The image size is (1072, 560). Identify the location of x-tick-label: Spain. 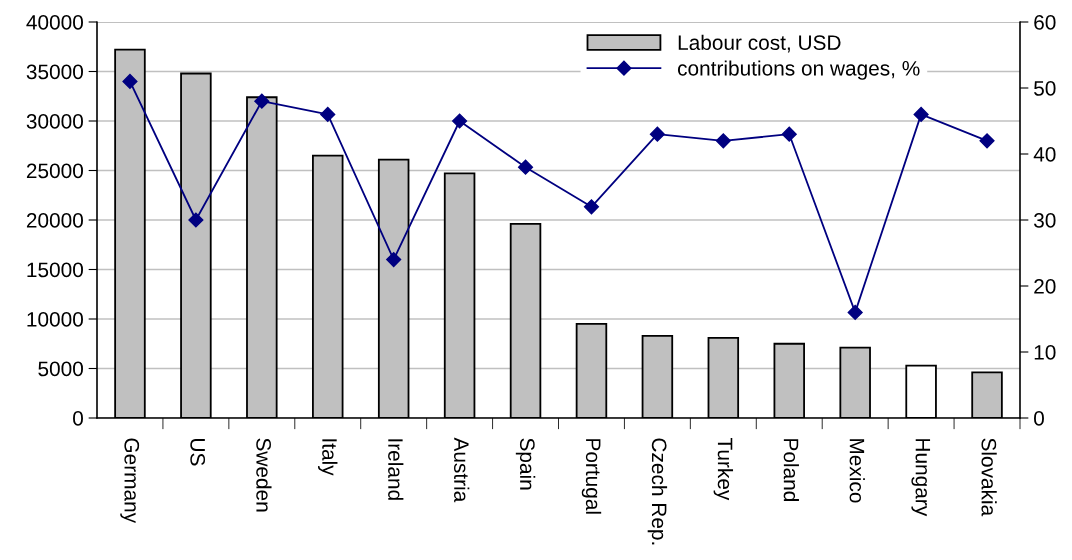
(525, 464).